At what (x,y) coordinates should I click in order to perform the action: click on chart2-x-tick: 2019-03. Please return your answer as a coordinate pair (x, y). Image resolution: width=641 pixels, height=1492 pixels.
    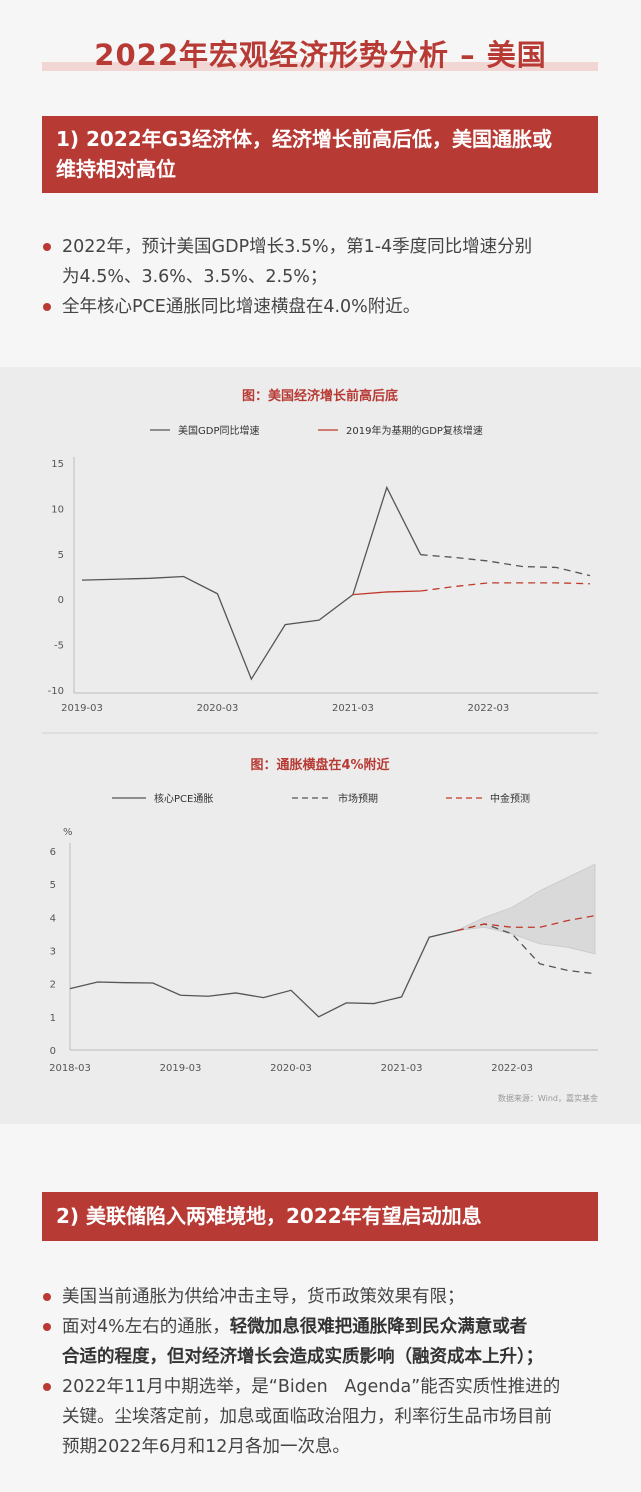
    Looking at the image, I should click on (181, 1068).